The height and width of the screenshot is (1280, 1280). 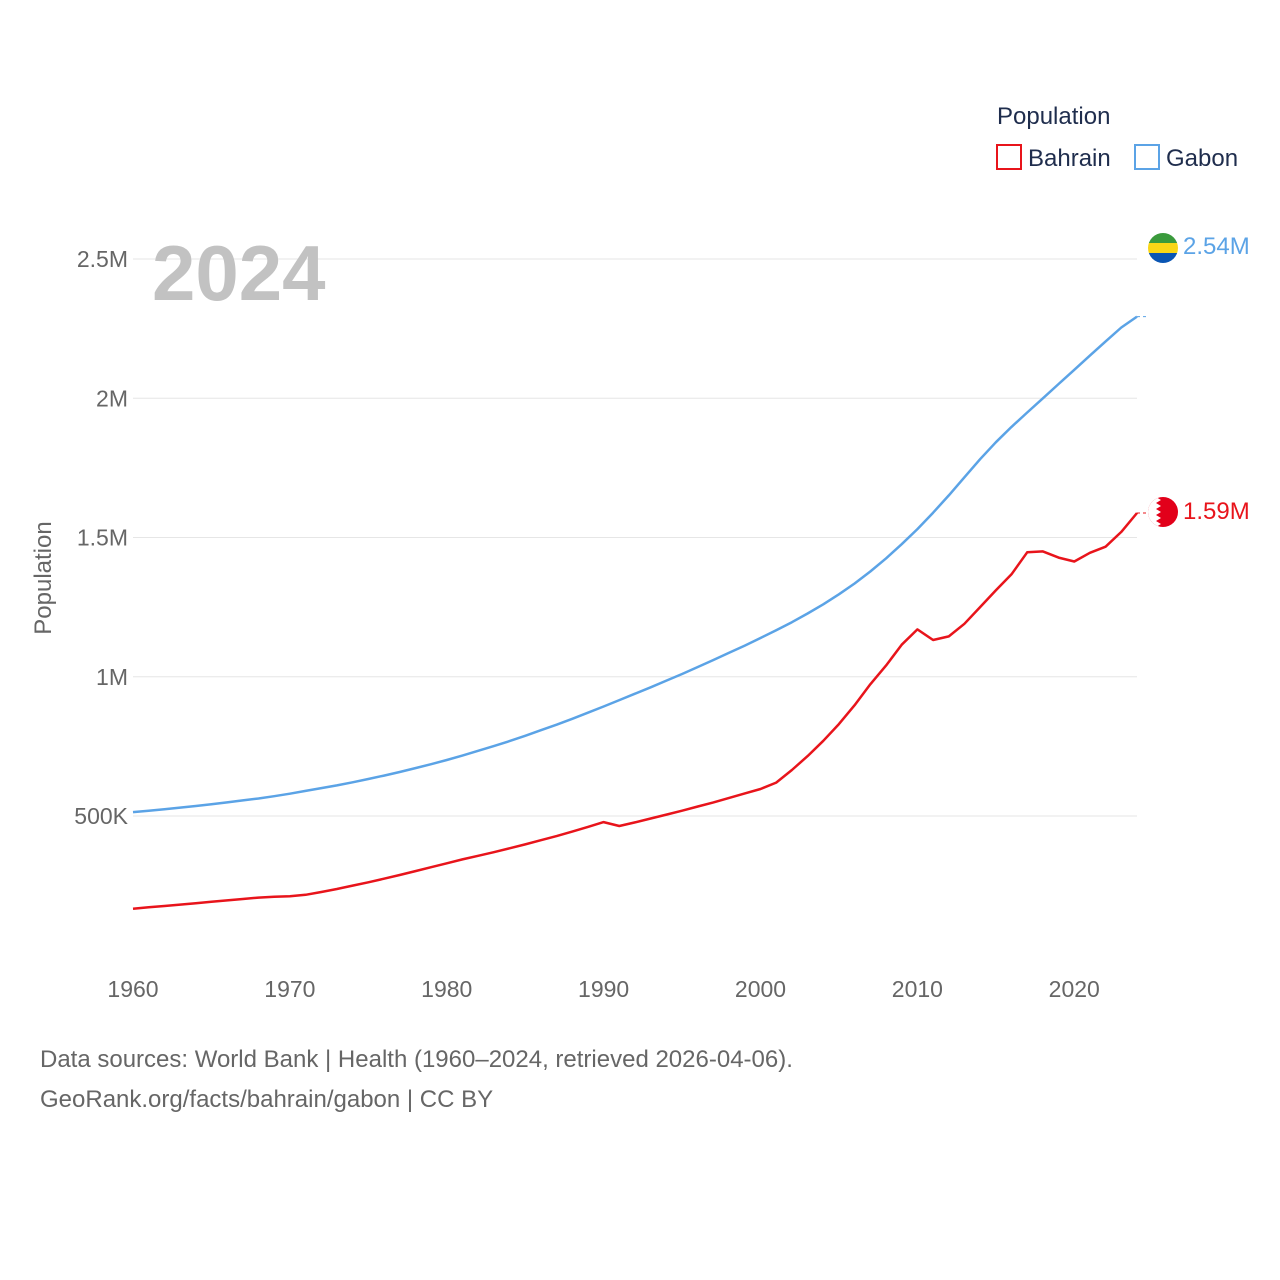 I want to click on x-tick-label: 1960, so click(x=132, y=989).